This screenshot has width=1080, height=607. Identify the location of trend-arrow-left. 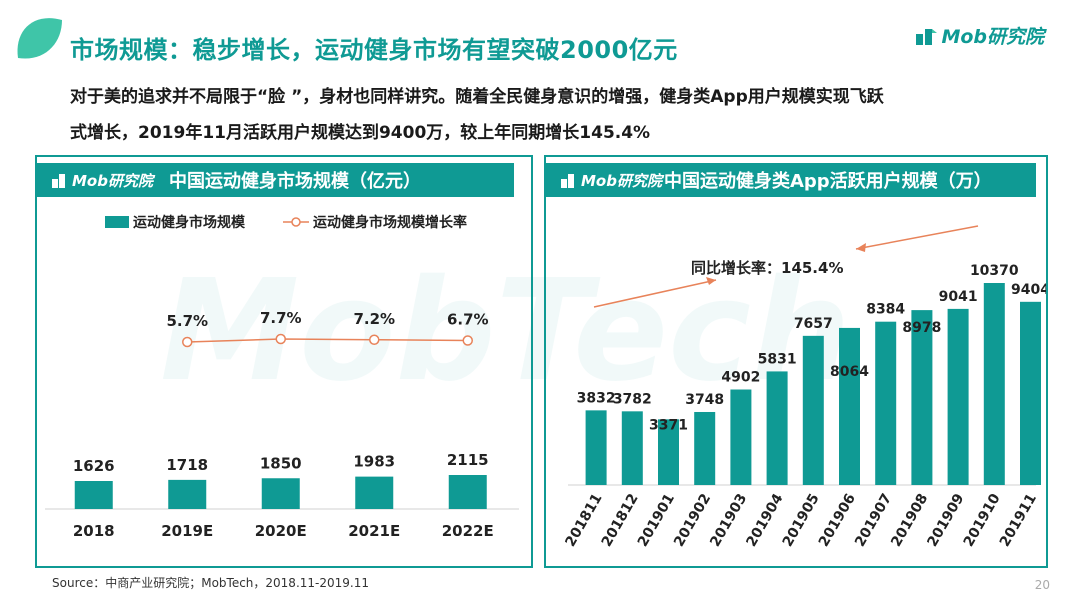
(655, 293).